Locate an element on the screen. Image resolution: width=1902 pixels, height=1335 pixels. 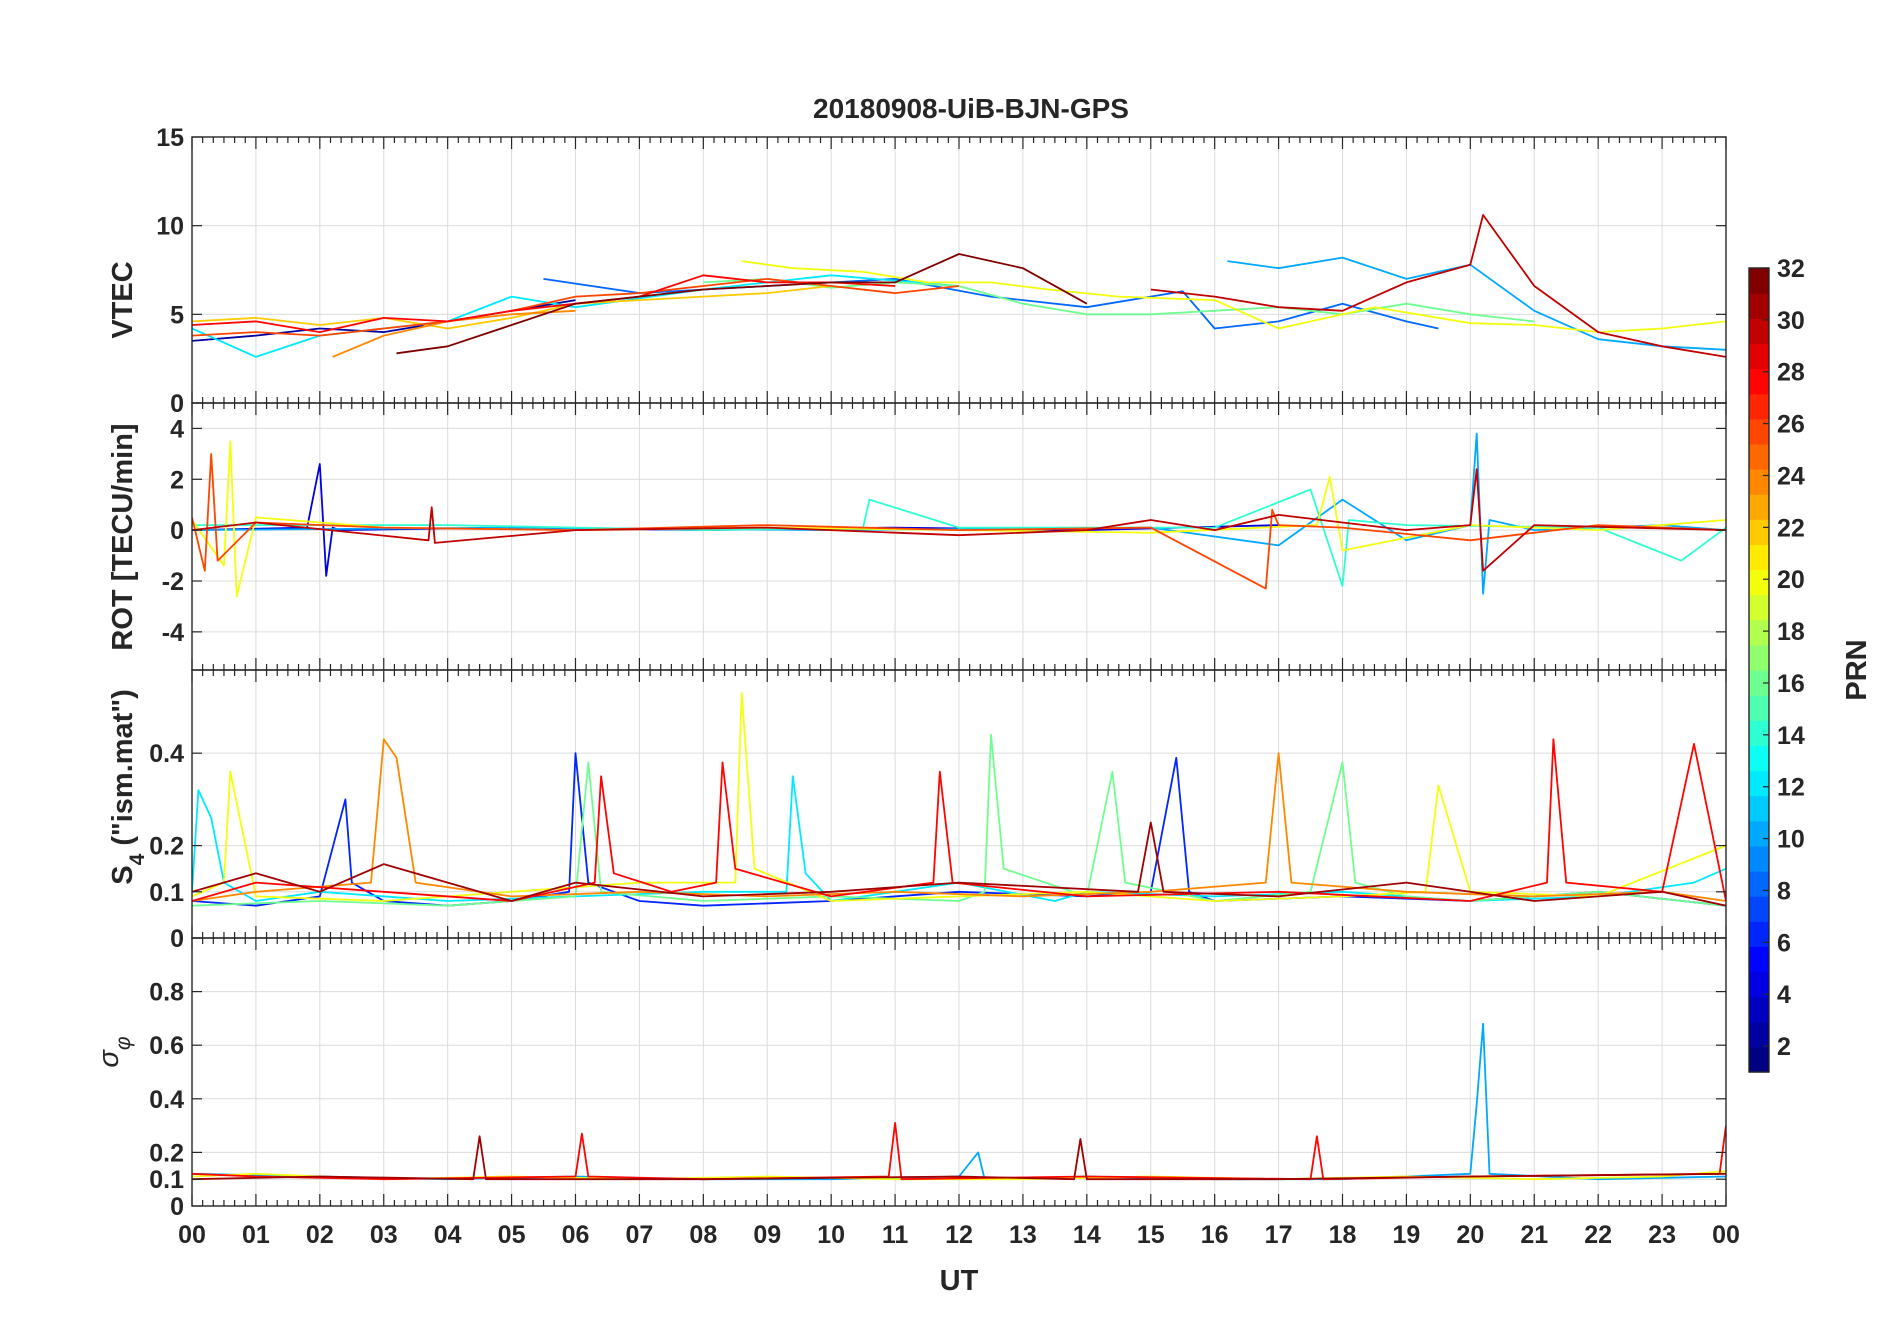
colorbar-tick-label: 16 is located at coordinates (1791, 684).